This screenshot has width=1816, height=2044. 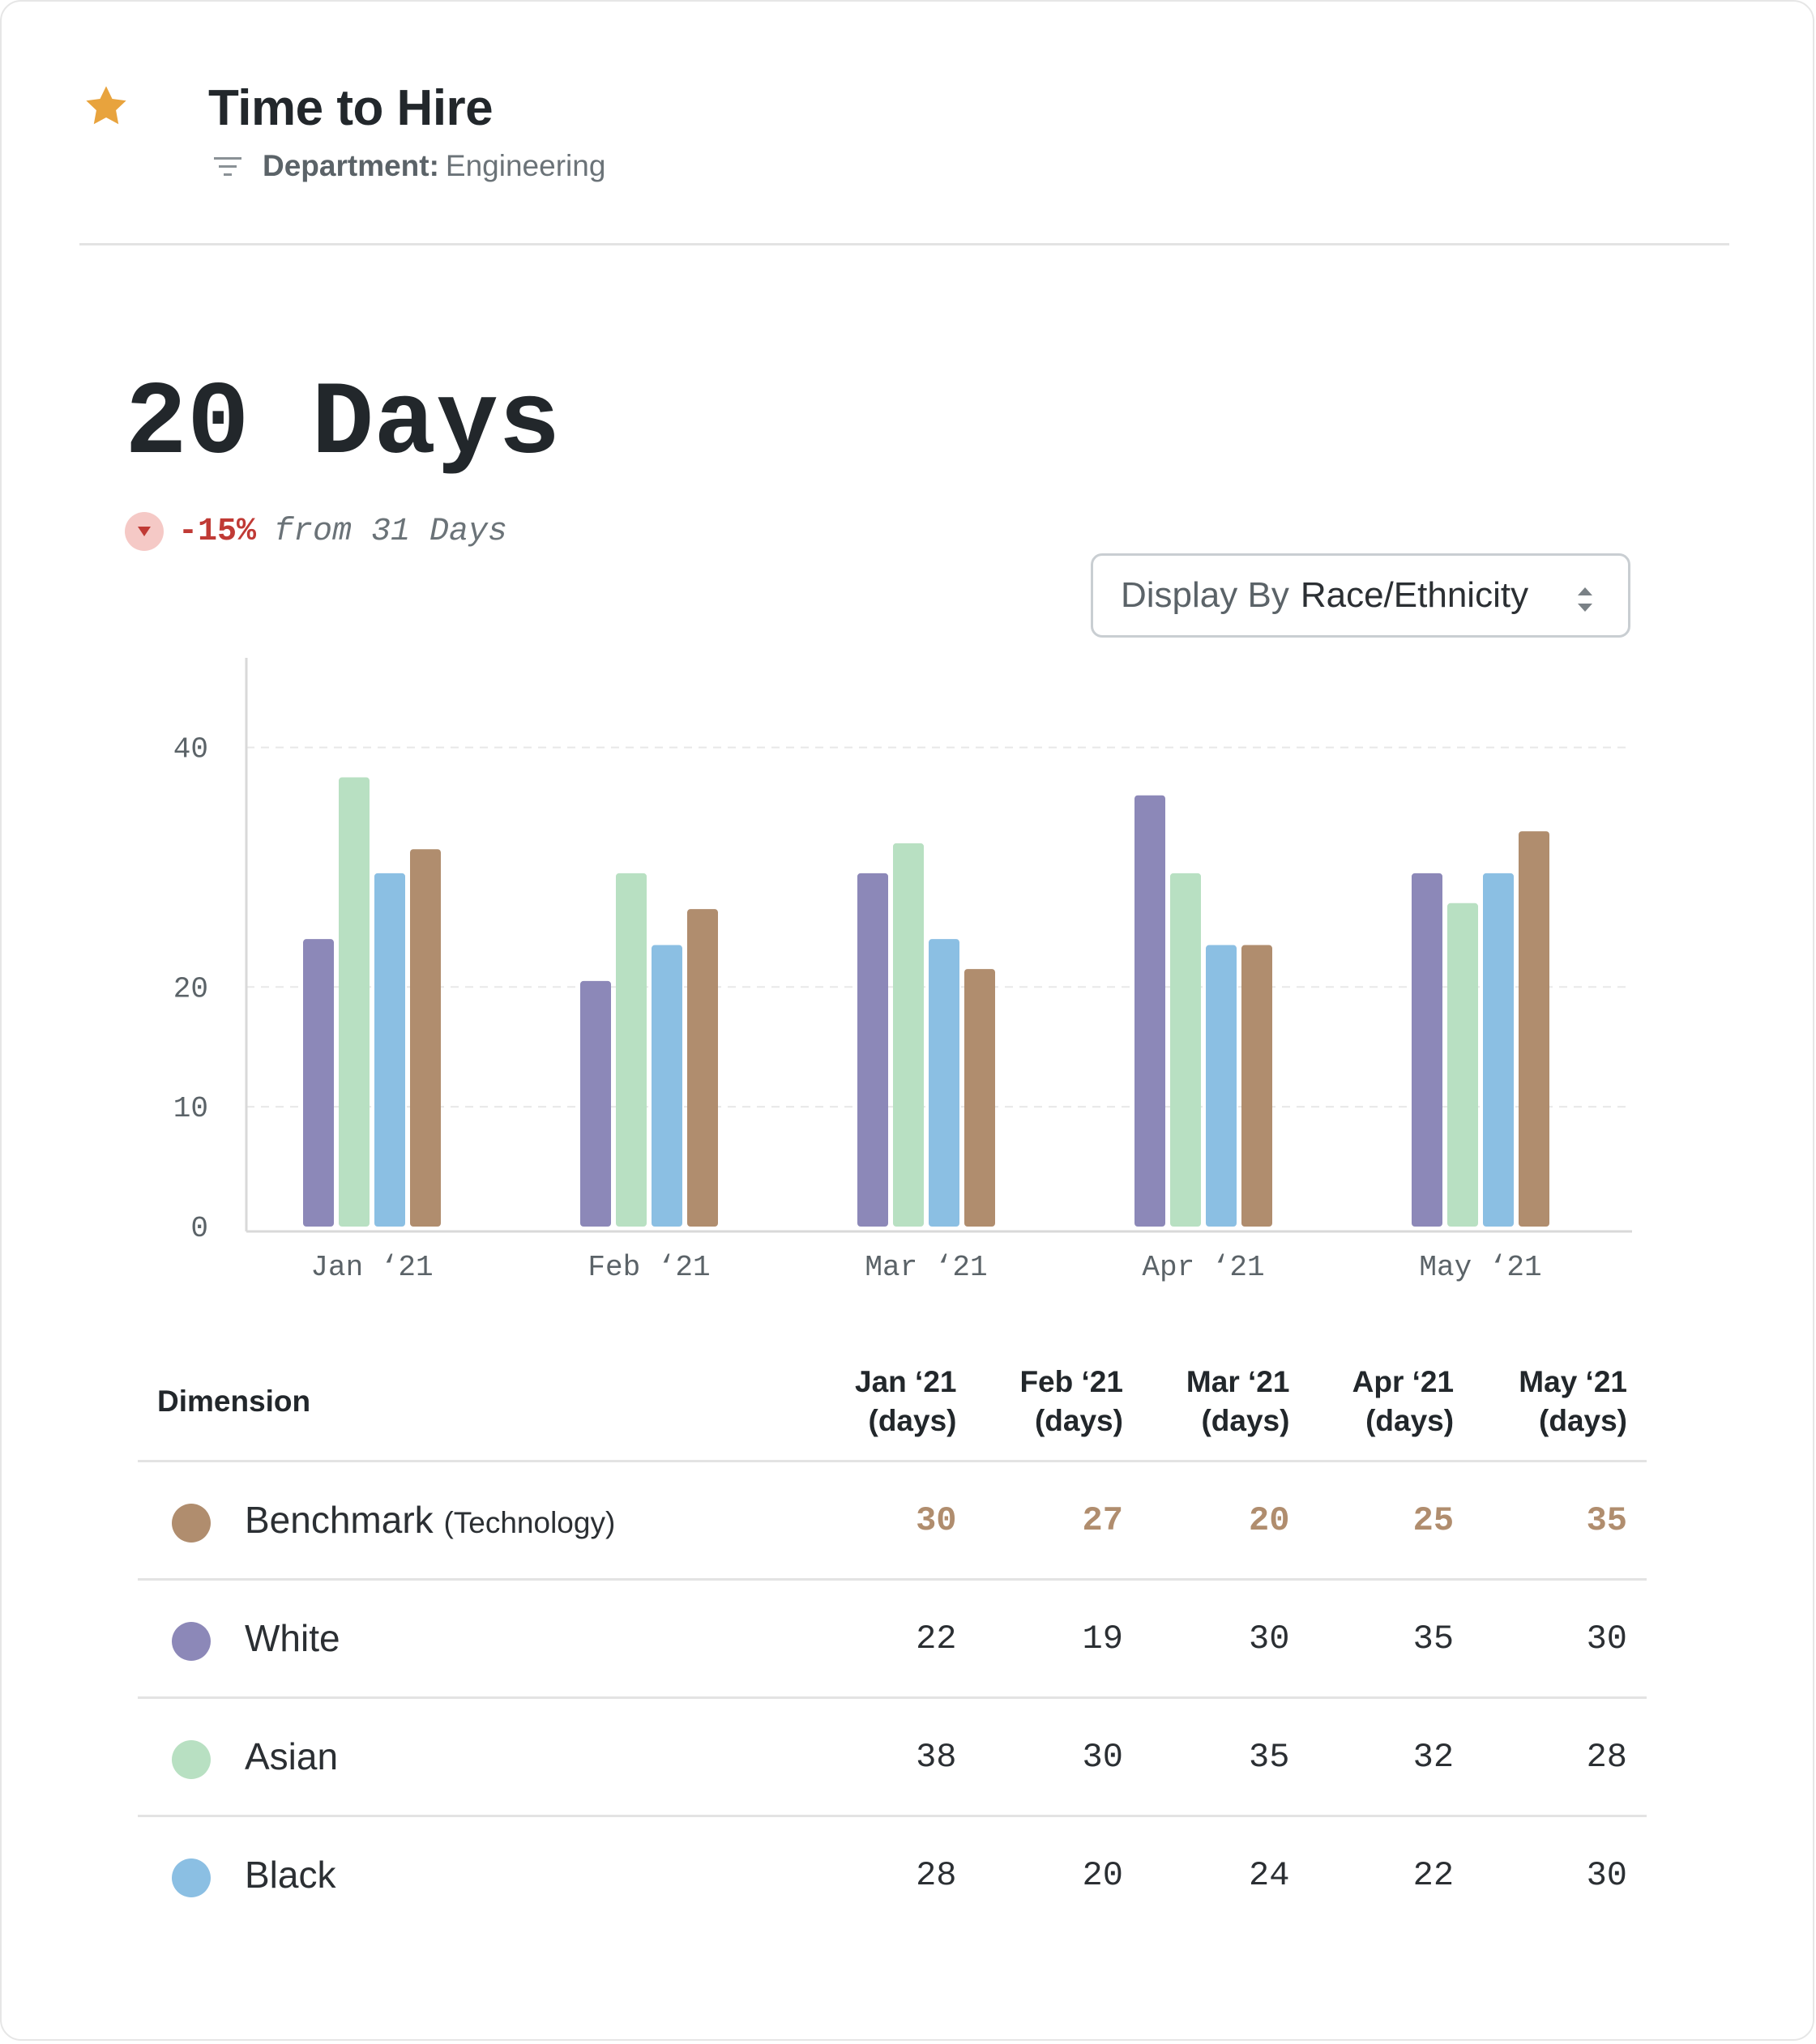 What do you see at coordinates (1585, 599) in the screenshot?
I see `sort-arrows-icon` at bounding box center [1585, 599].